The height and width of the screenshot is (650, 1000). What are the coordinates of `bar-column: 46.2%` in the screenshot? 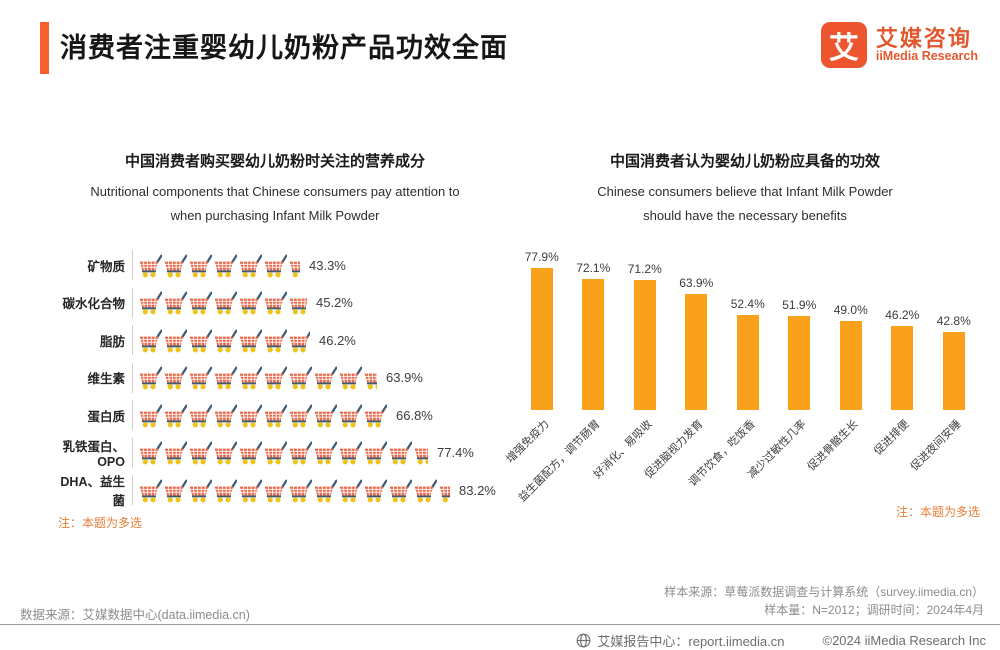 It's located at (903, 359).